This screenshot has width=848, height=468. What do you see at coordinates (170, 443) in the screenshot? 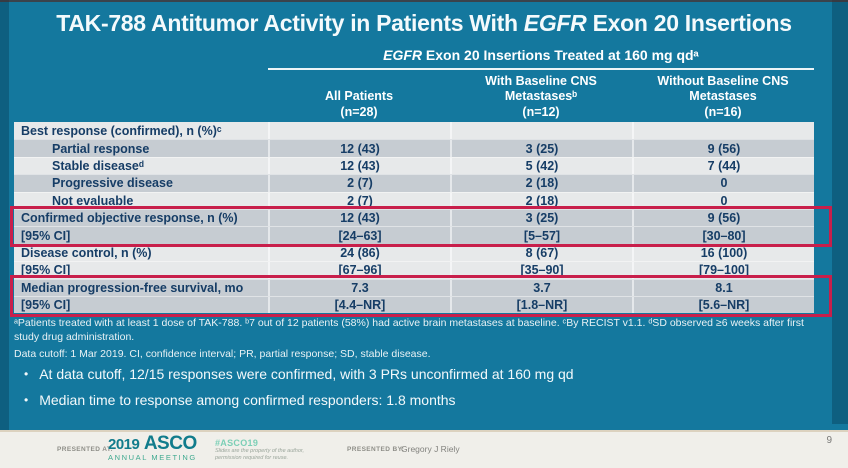
I see `logo-org: ASCO` at bounding box center [170, 443].